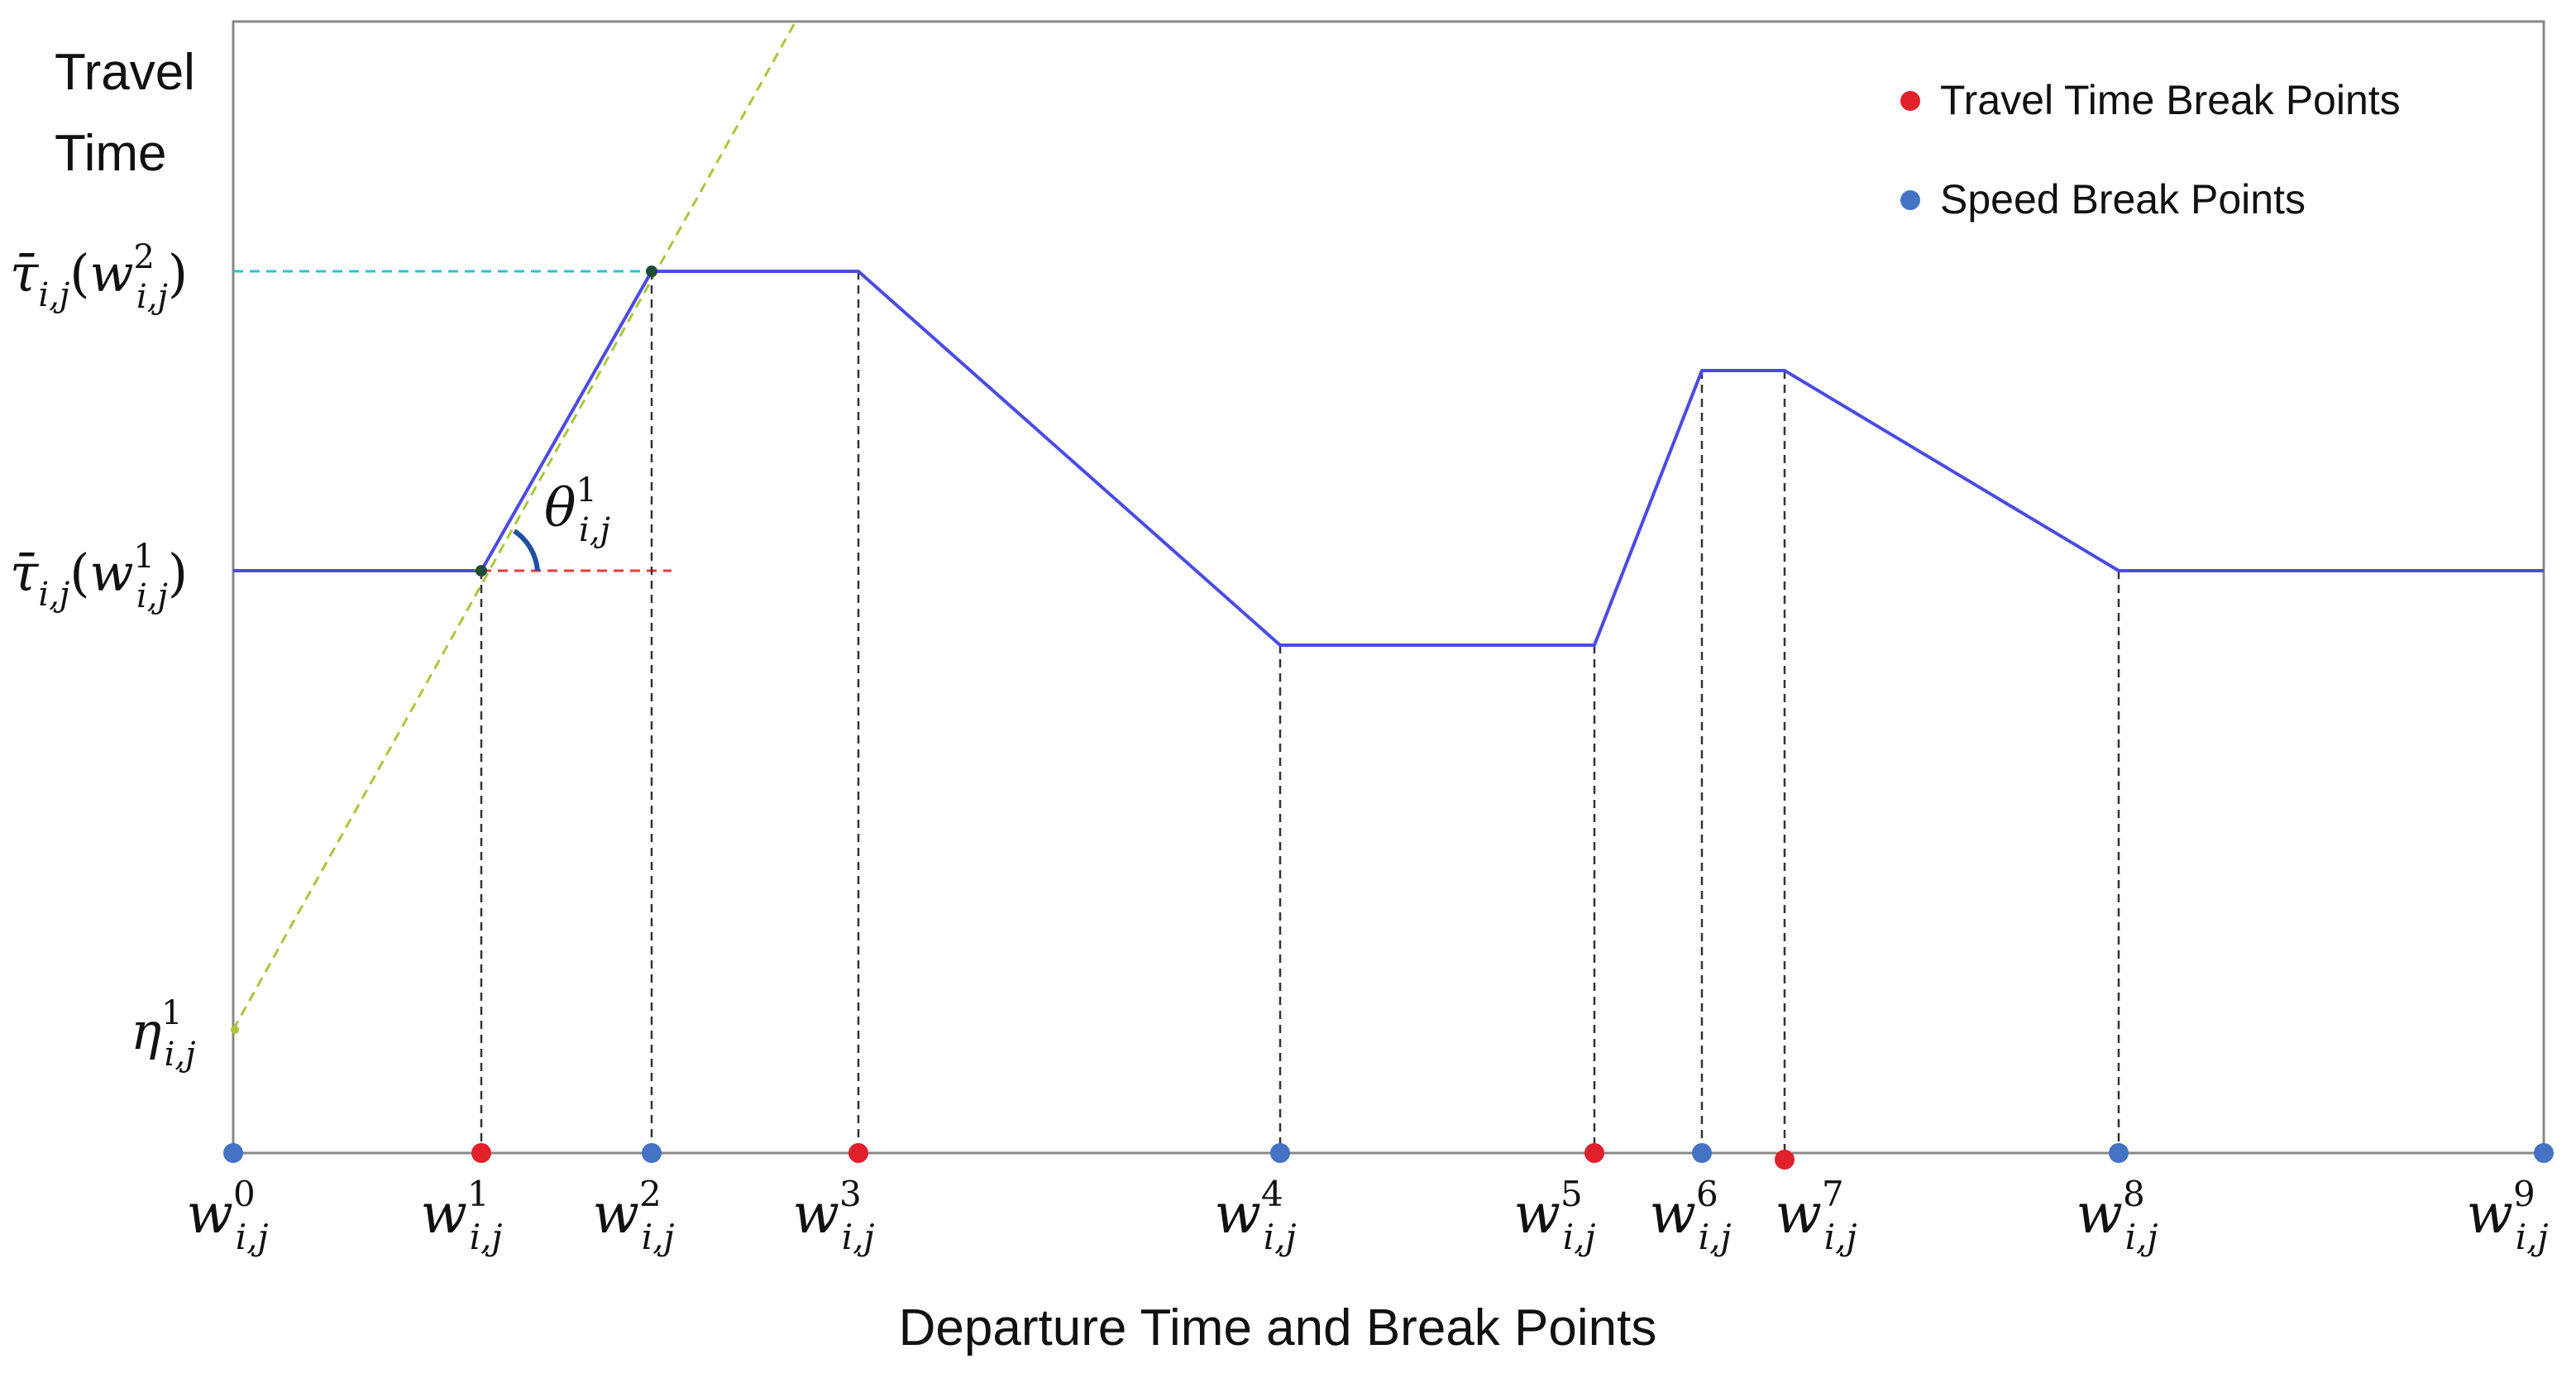 Image resolution: width=2576 pixels, height=1378 pixels. I want to click on break-point-label-w1: w1 i,j, so click(461, 1215).